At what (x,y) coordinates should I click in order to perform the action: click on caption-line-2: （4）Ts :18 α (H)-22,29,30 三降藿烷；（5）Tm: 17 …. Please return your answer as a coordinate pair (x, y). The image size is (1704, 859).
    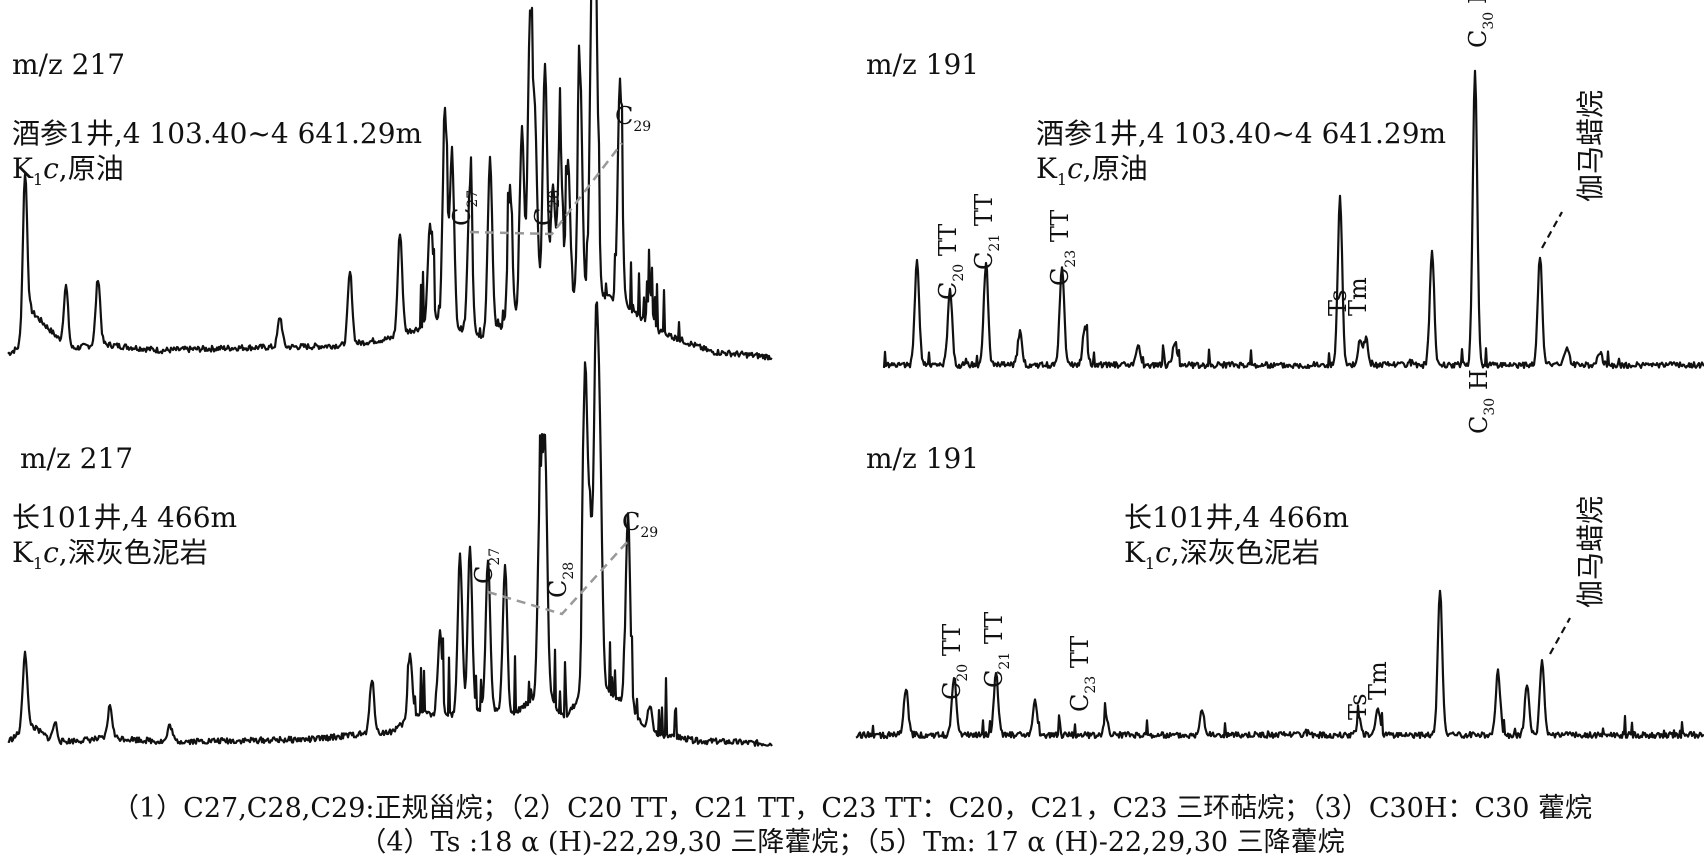
    Looking at the image, I should click on (852, 842).